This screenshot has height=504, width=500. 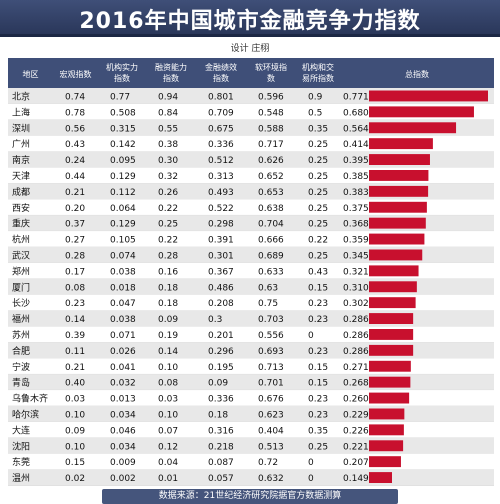 I want to click on column-header: 融资能力指数, so click(x=171, y=72).